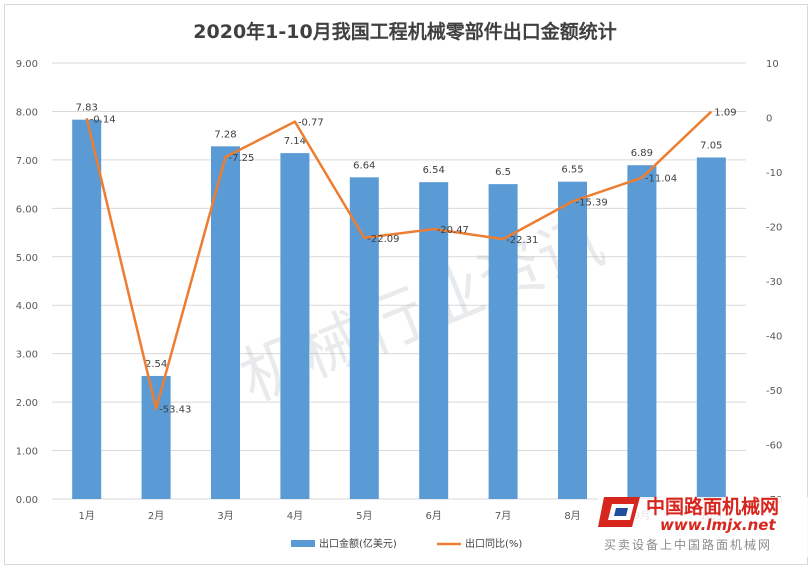  I want to click on bar-data-label: 6.5, so click(503, 172).